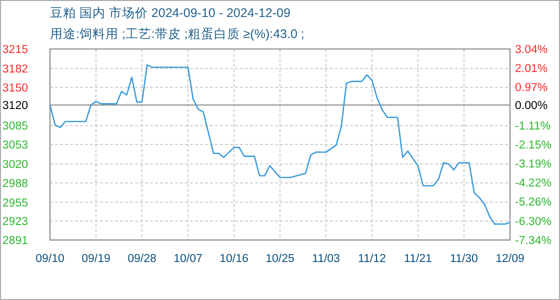 The width and height of the screenshot is (560, 300). Describe the element at coordinates (15, 106) in the screenshot. I see `y-tick-label: 3120` at that location.